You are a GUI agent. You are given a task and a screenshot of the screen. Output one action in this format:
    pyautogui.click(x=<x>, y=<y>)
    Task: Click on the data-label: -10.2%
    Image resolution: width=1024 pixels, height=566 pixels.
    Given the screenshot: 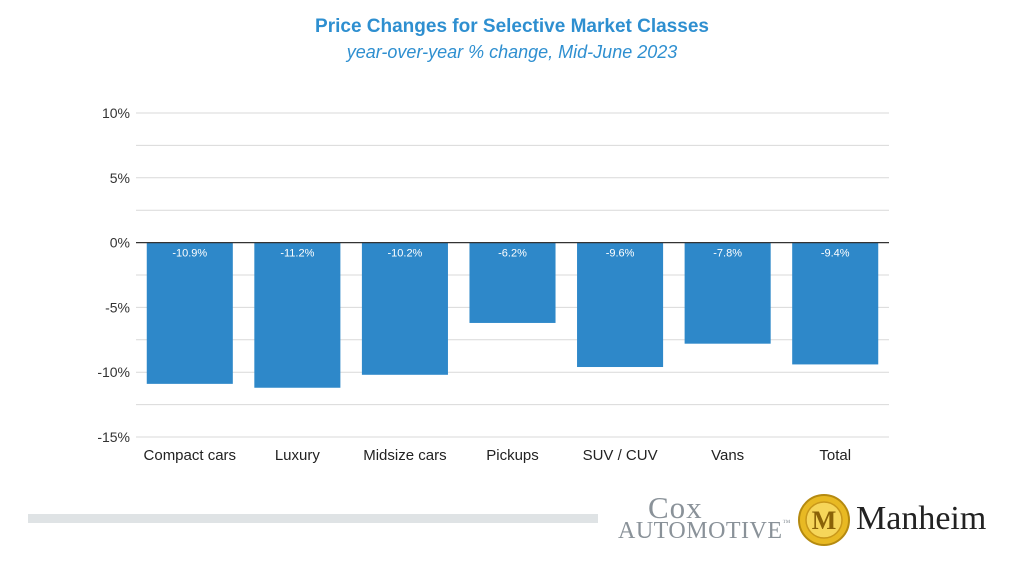 What is the action you would take?
    pyautogui.click(x=404, y=254)
    